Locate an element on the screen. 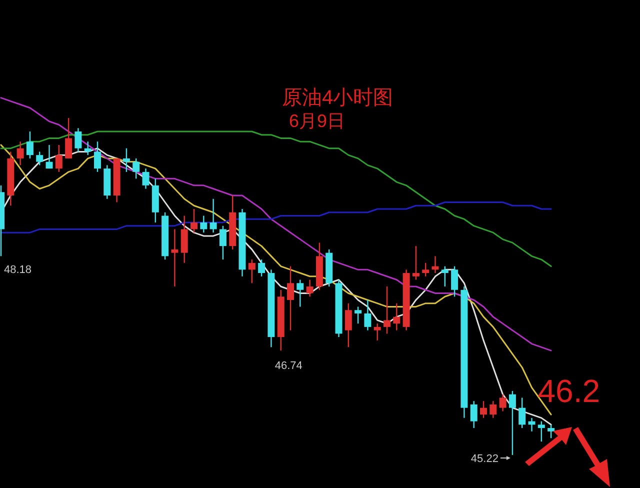  annotation: 46.74 is located at coordinates (288, 366).